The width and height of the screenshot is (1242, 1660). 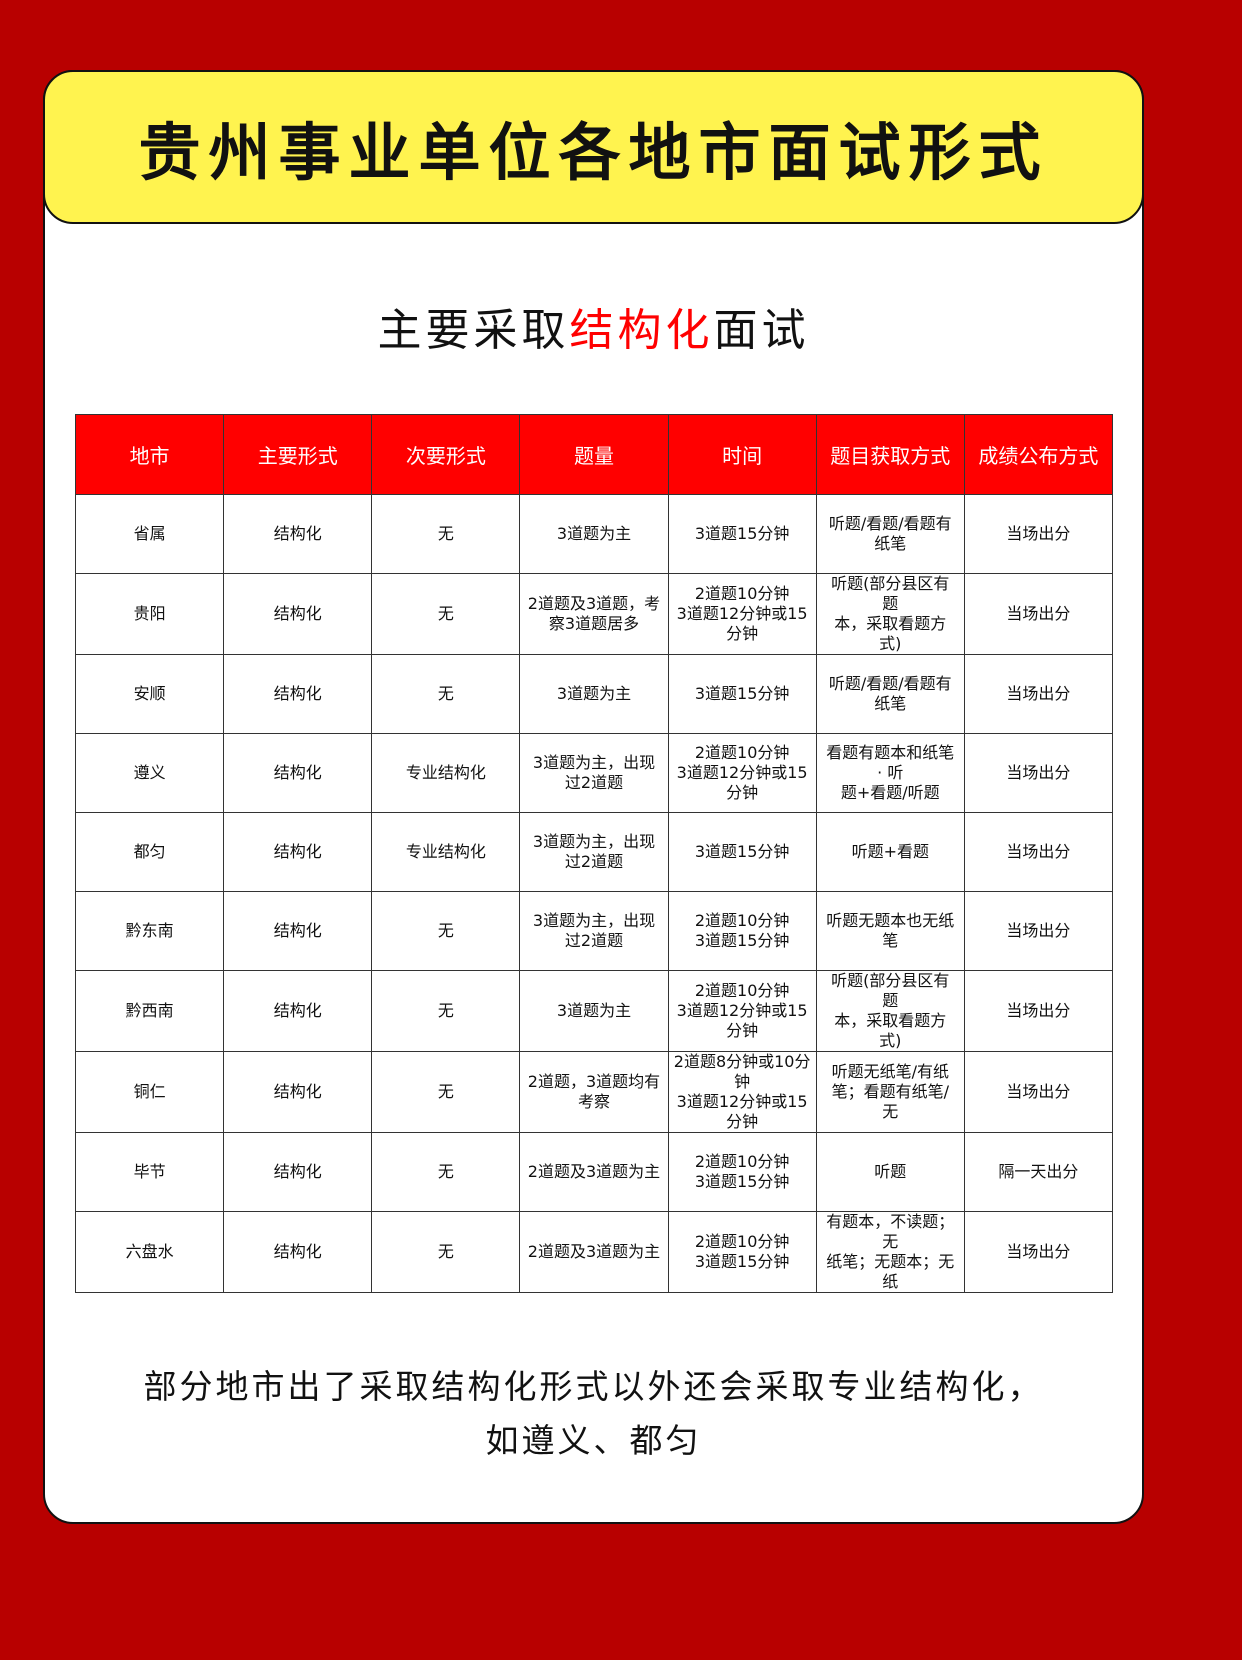 I want to click on table-cell: 铜仁, so click(x=149, y=1092).